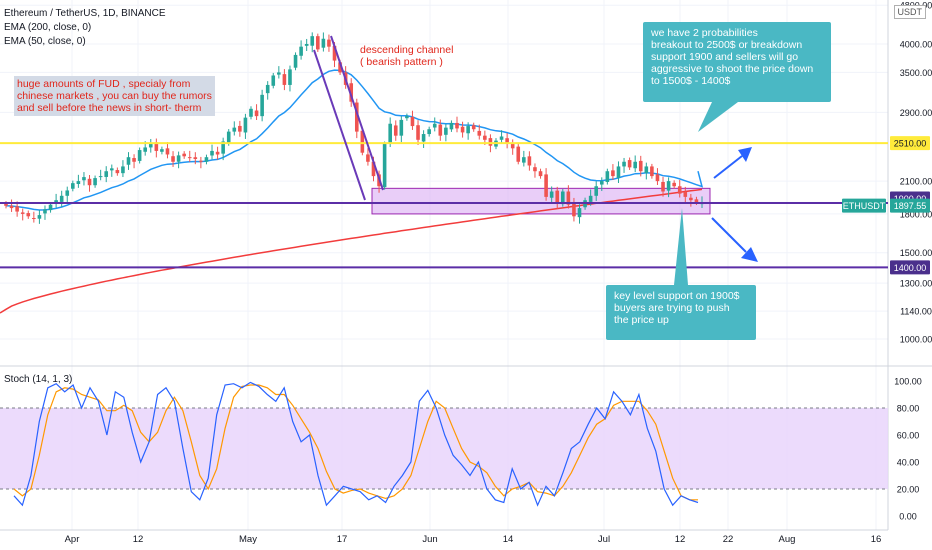  Describe the element at coordinates (745, 154) in the screenshot. I see `breakout-arrow-head` at that location.